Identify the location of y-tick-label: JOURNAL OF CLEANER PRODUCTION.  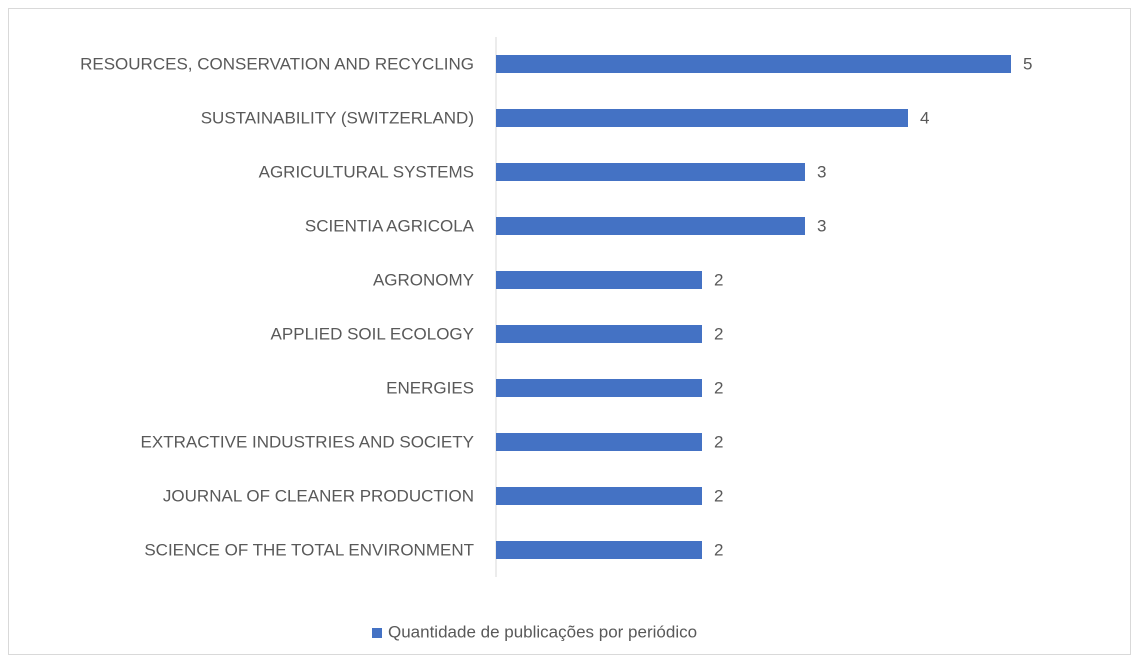
(318, 495).